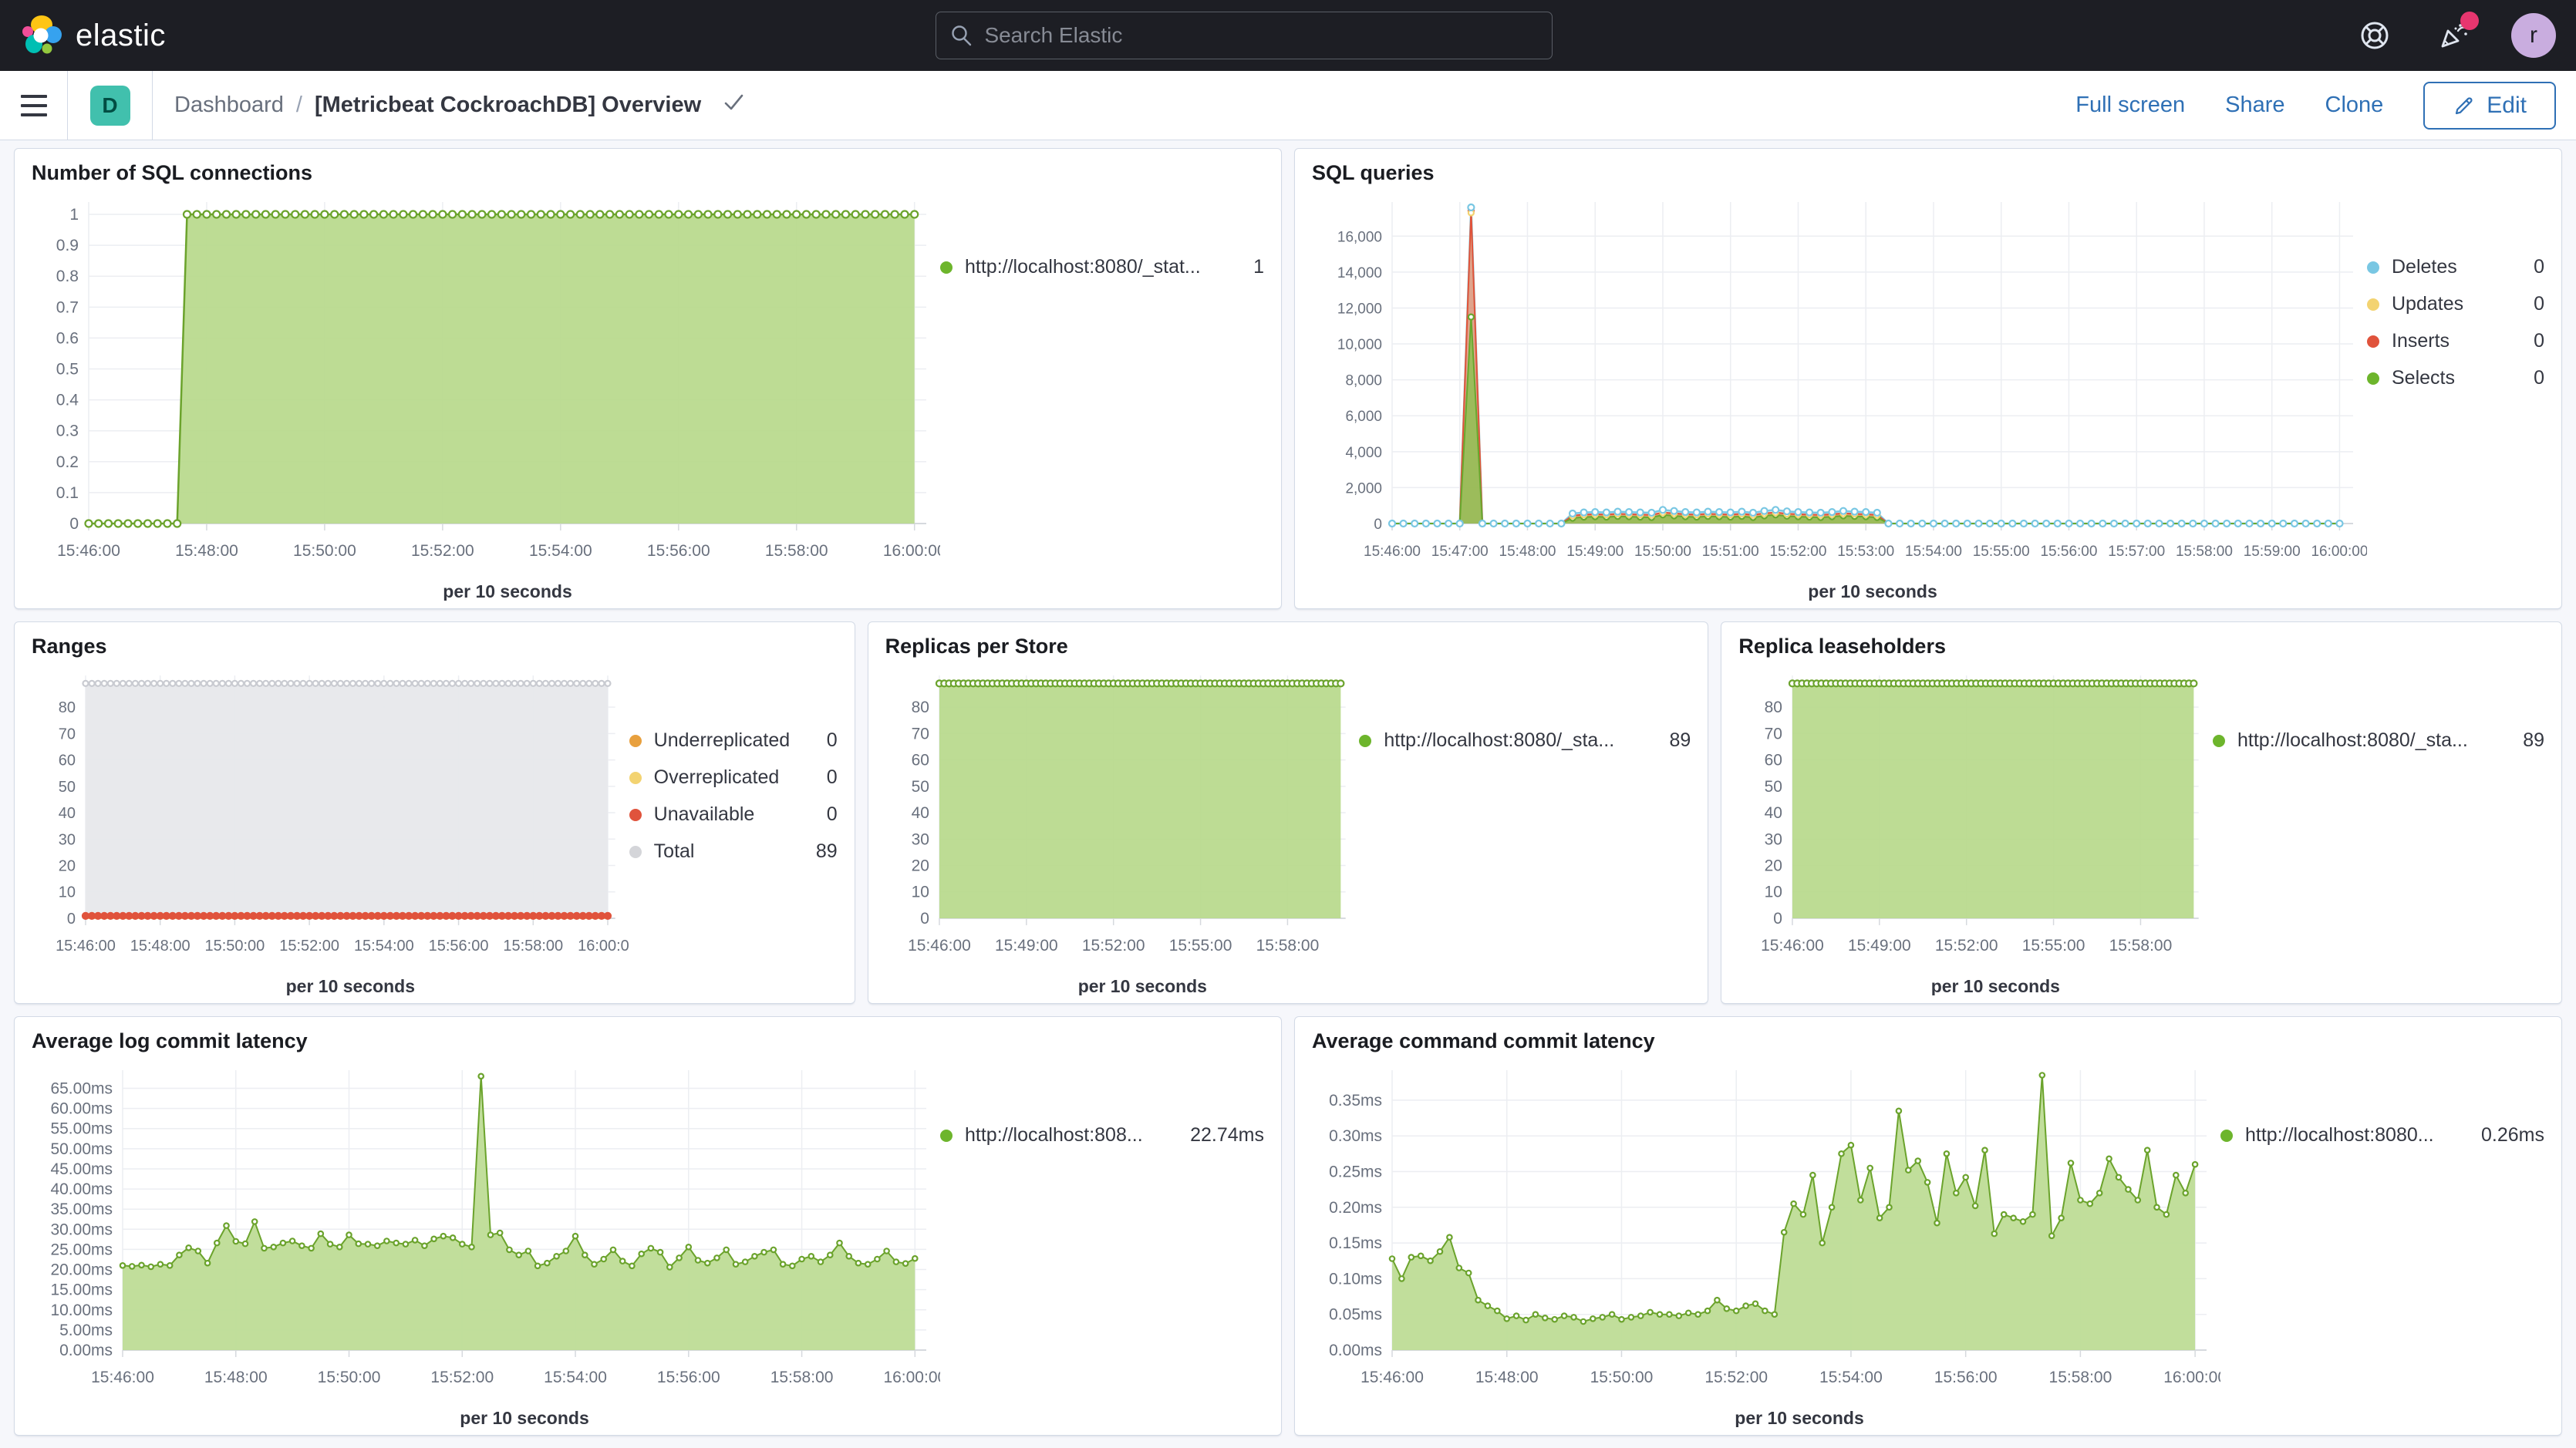  What do you see at coordinates (81, 1189) in the screenshot?
I see `svg-text: 40.00ms` at bounding box center [81, 1189].